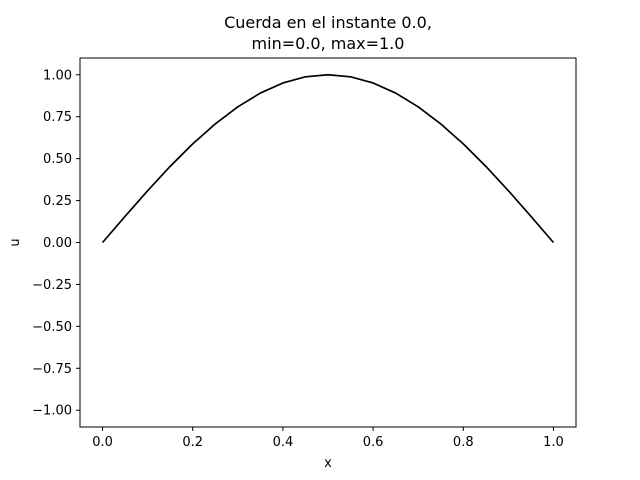 Image resolution: width=640 pixels, height=480 pixels. I want to click on x-axis-ticks: 0.0 0.2 0.4 0.6 0.8 1.0, so click(328, 438).